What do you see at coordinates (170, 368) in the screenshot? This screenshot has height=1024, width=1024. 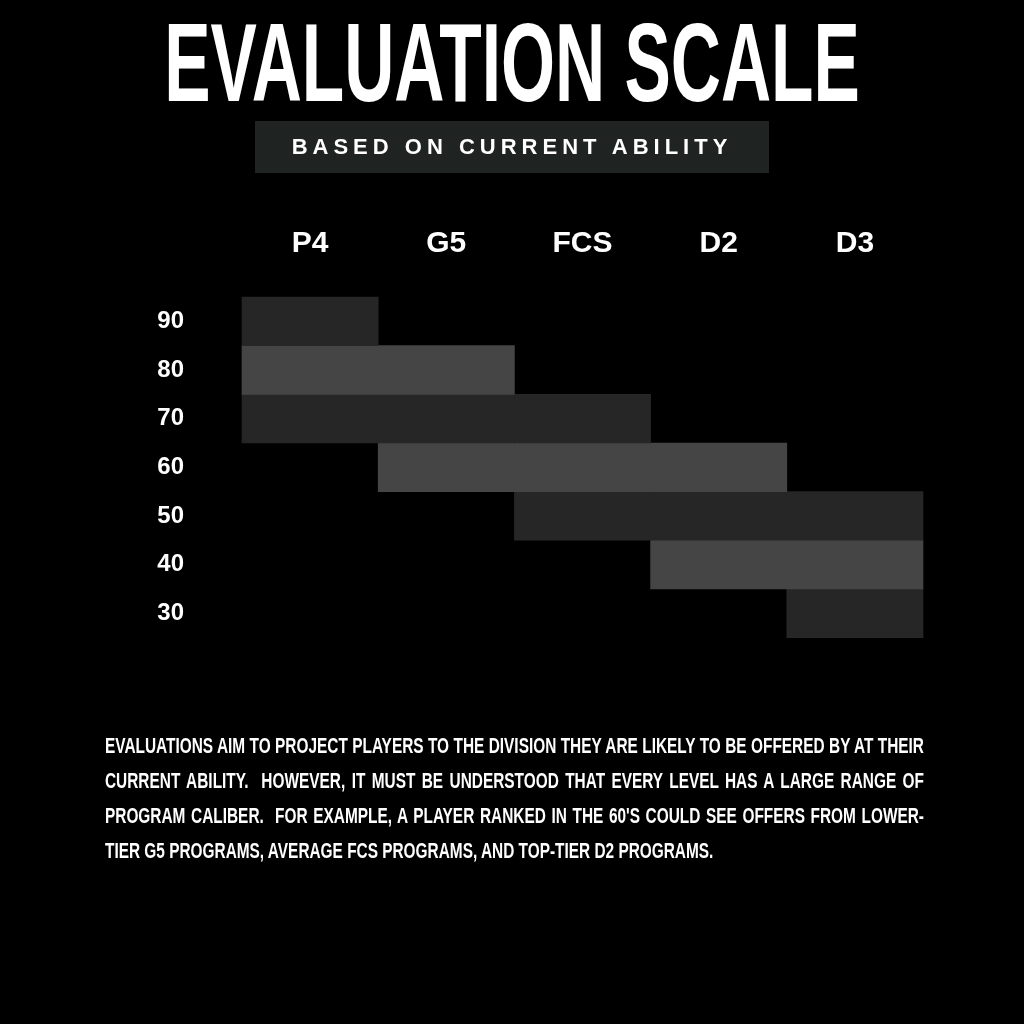 I see `y-tick-label: 80` at bounding box center [170, 368].